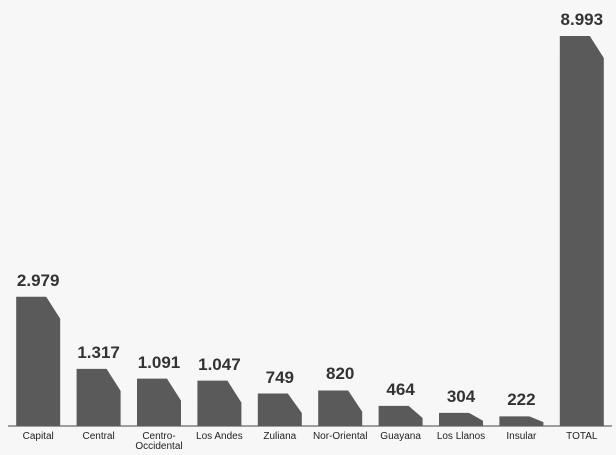 This screenshot has height=455, width=616. I want to click on x-tick-label: Los Llanos, so click(461, 436).